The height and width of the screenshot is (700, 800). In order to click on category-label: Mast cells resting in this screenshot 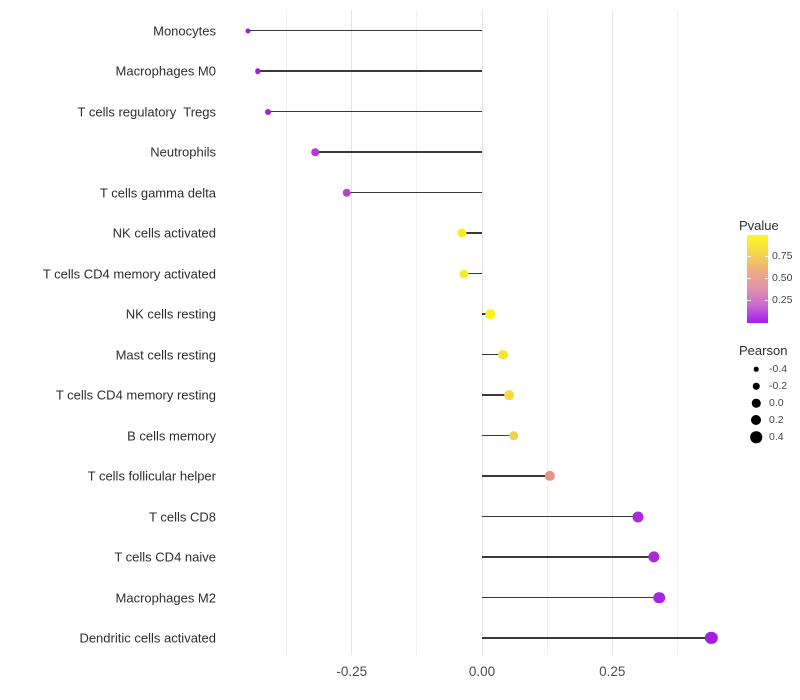, I will do `click(165, 354)`.